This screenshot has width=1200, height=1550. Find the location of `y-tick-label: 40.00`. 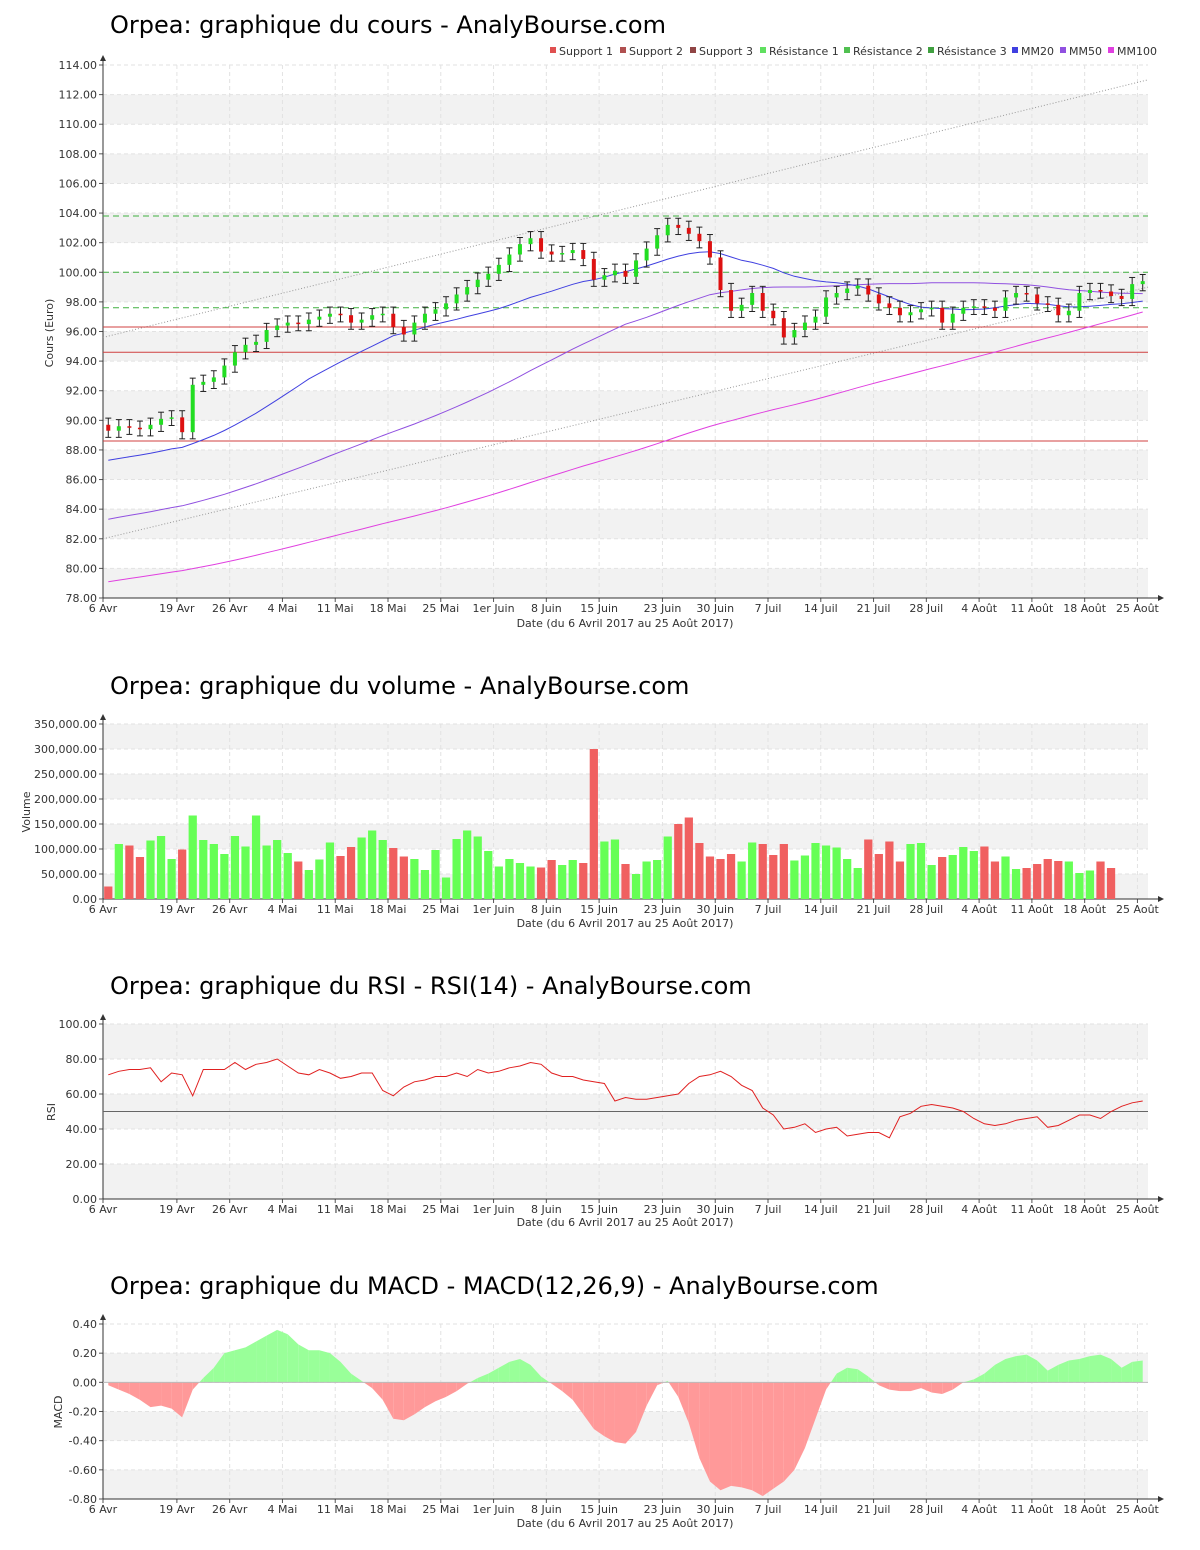

y-tick-label: 40.00 is located at coordinates (82, 1129).